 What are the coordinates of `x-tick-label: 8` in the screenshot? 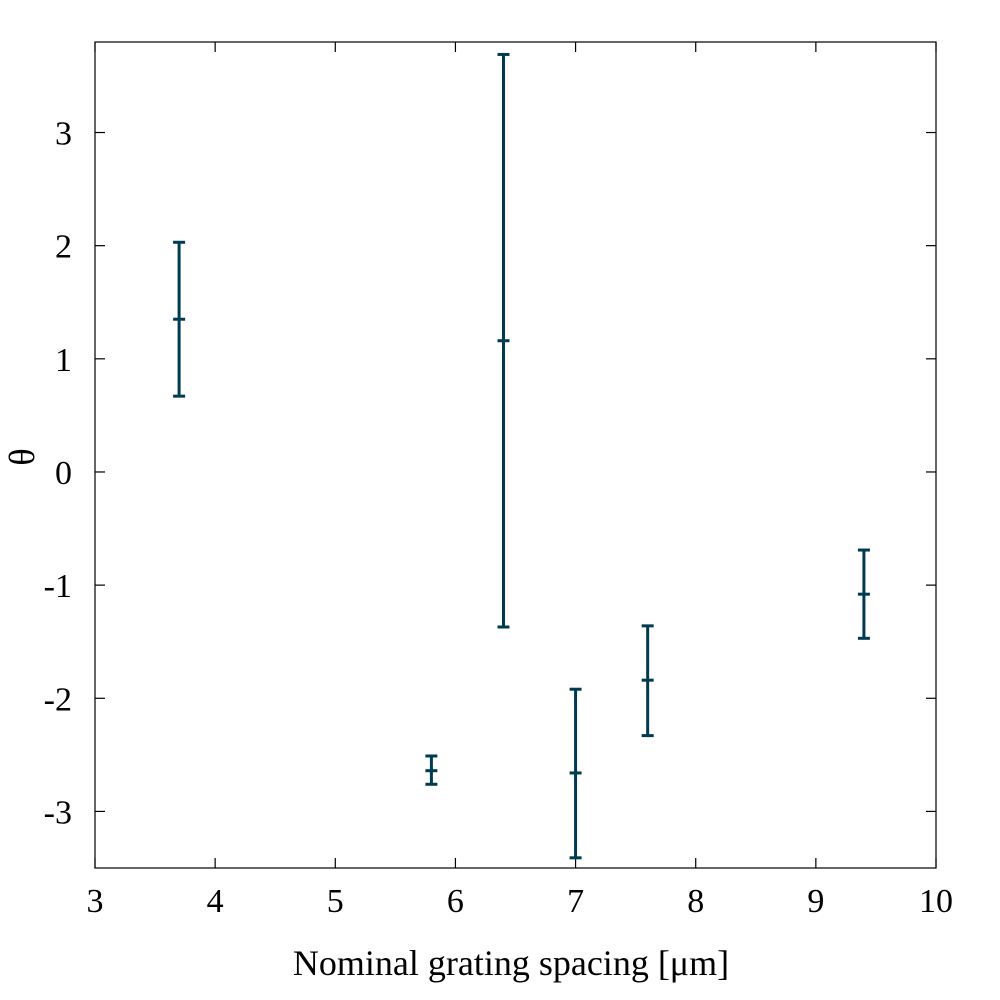 It's located at (695, 901).